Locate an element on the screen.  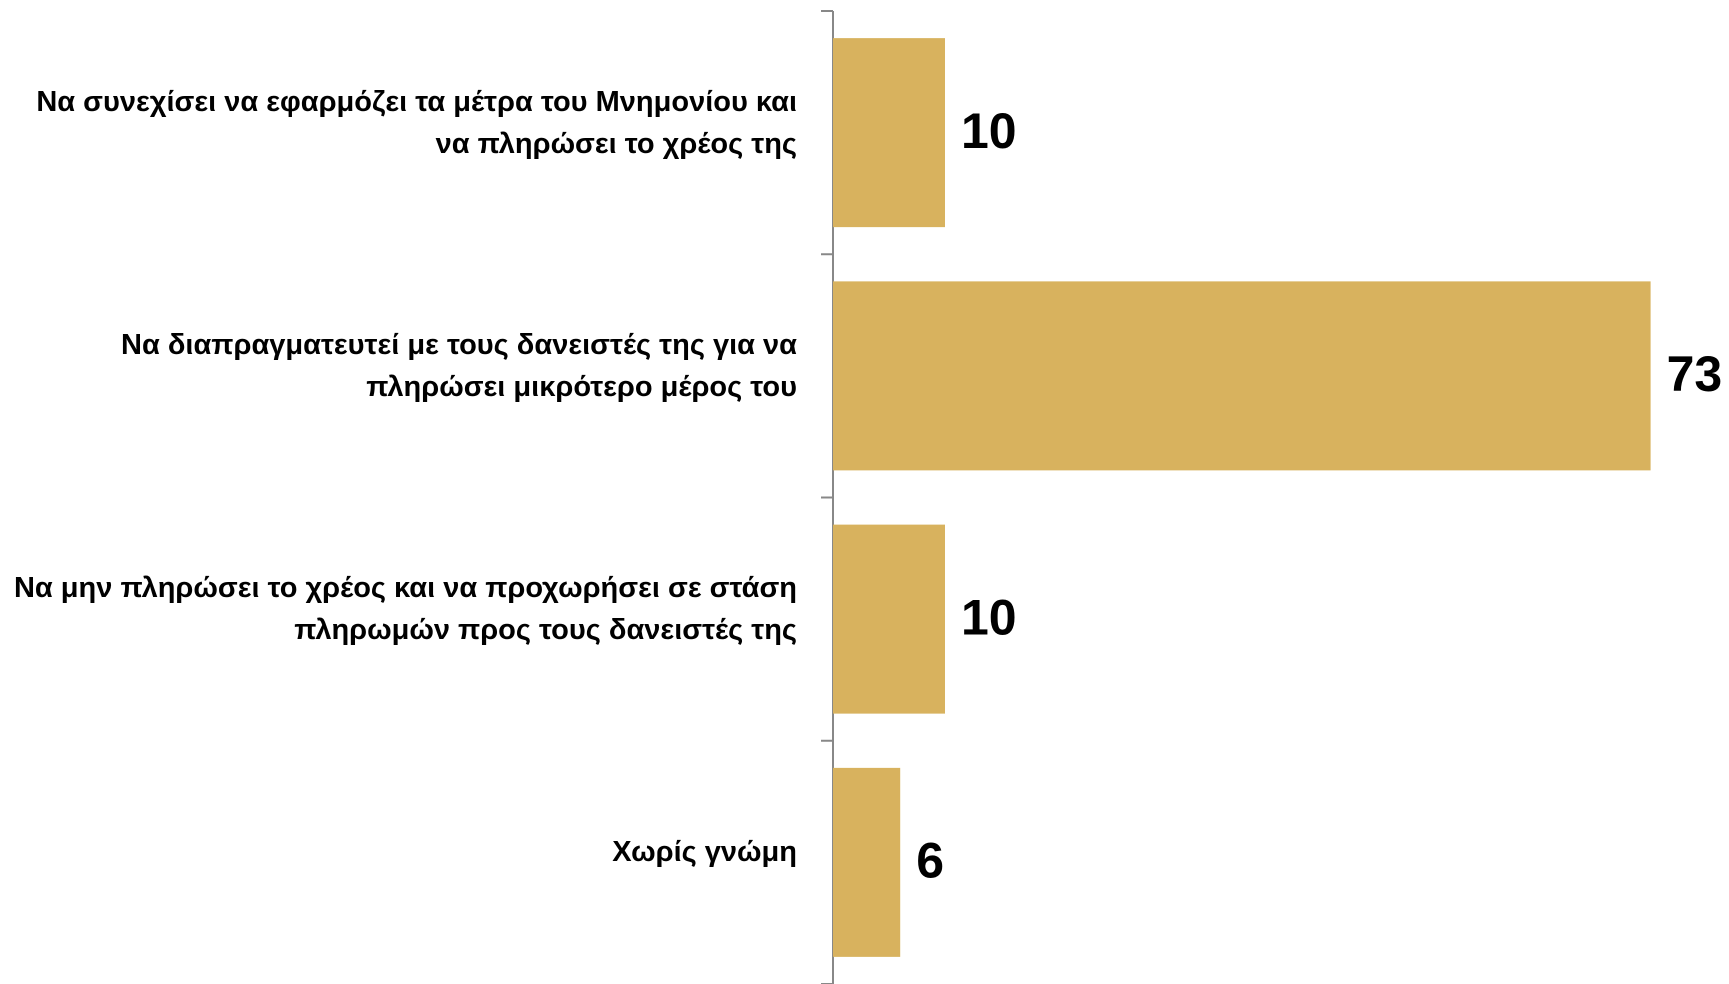
value-label: 6 is located at coordinates (930, 861).